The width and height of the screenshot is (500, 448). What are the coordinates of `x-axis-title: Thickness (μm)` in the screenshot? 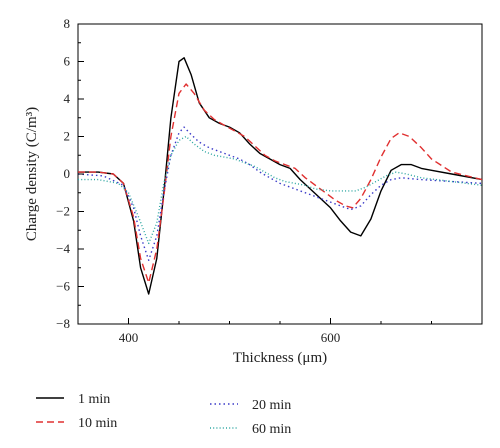 It's located at (280, 358).